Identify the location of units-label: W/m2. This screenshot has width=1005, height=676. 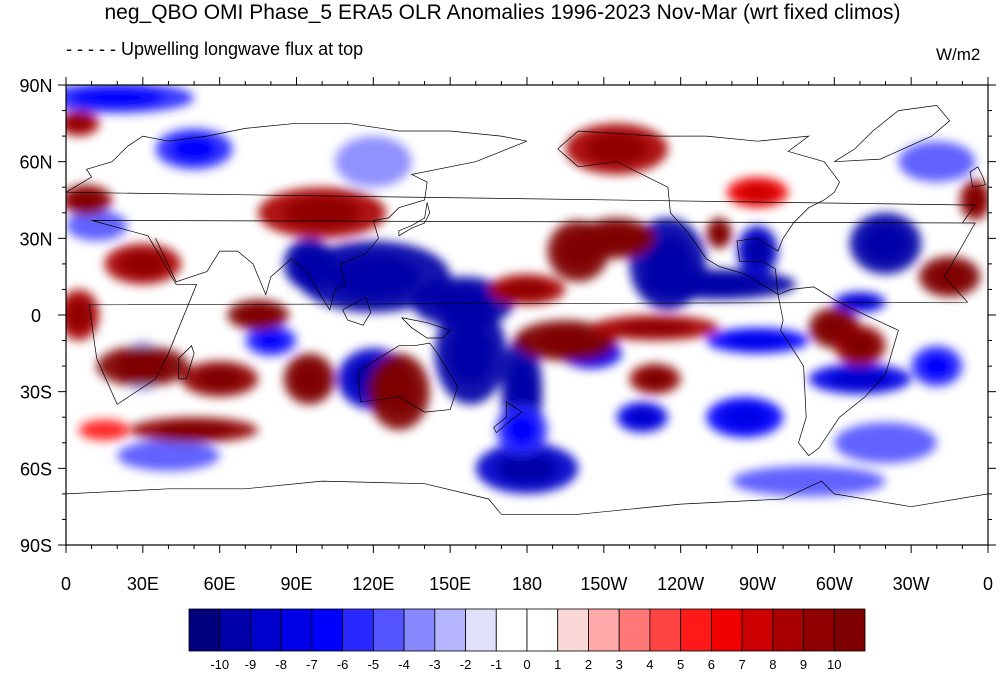
(958, 54).